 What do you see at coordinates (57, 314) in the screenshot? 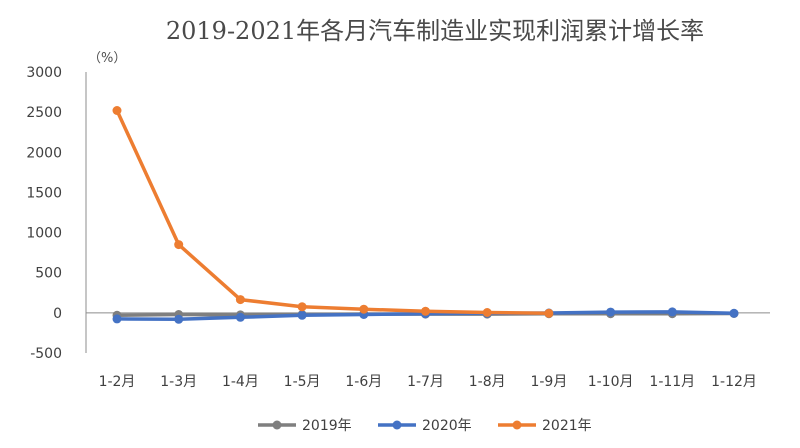
I see `y-tick-label: 0` at bounding box center [57, 314].